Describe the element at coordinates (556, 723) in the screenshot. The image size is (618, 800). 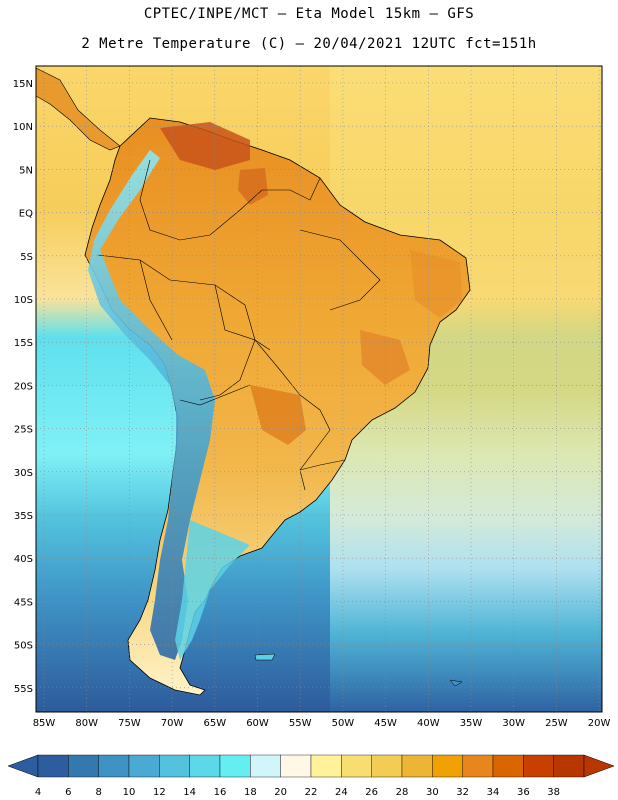
I see `lon-tick-label: 25W` at that location.